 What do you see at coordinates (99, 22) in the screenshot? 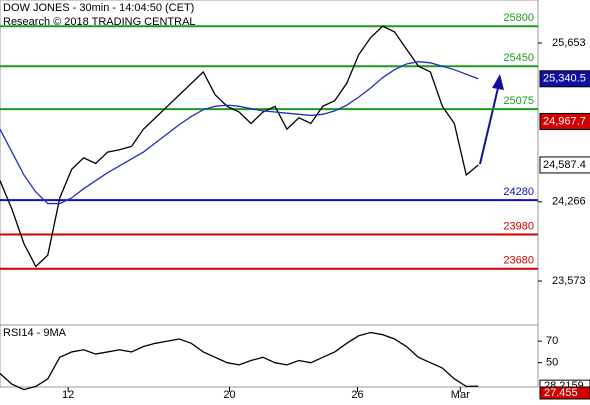
I see `chart-subtitle: Research © 2018 TRADING CENTRAL` at bounding box center [99, 22].